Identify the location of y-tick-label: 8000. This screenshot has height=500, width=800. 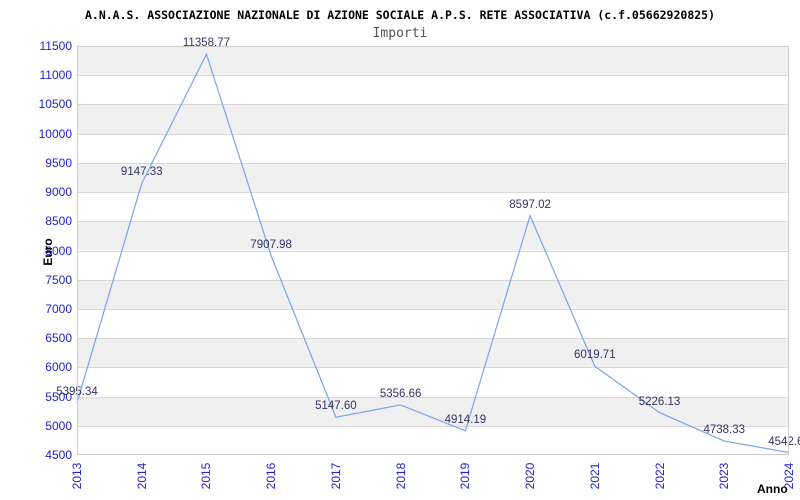
(58, 250).